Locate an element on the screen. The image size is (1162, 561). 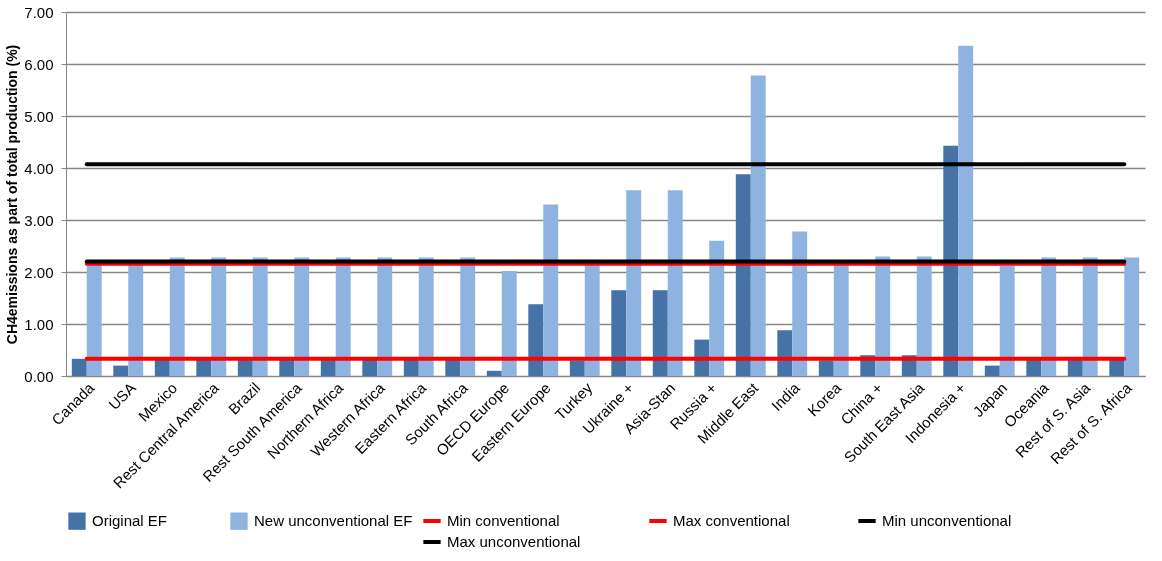
legend-label: Min unconventional is located at coordinates (947, 520).